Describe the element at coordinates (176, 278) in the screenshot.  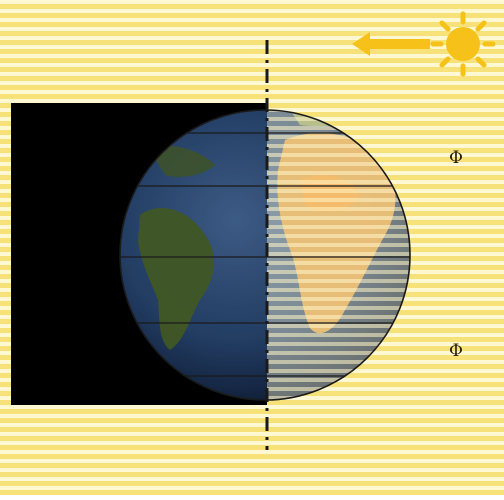
I see `south-america-landmass` at that location.